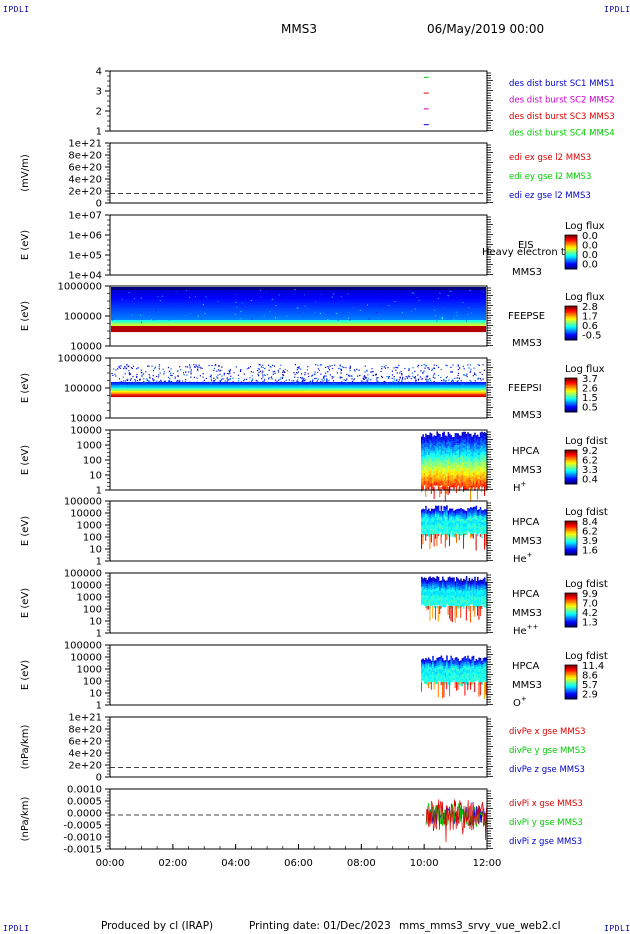 The width and height of the screenshot is (630, 934). Describe the element at coordinates (586, 656) in the screenshot. I see `colorbar-title: Log fdist` at that location.